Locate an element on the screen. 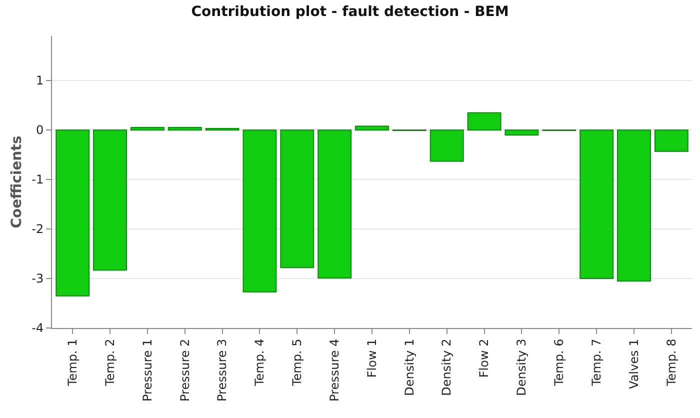 The height and width of the screenshot is (418, 700). x-tick-label: Temp. 8 is located at coordinates (671, 363).